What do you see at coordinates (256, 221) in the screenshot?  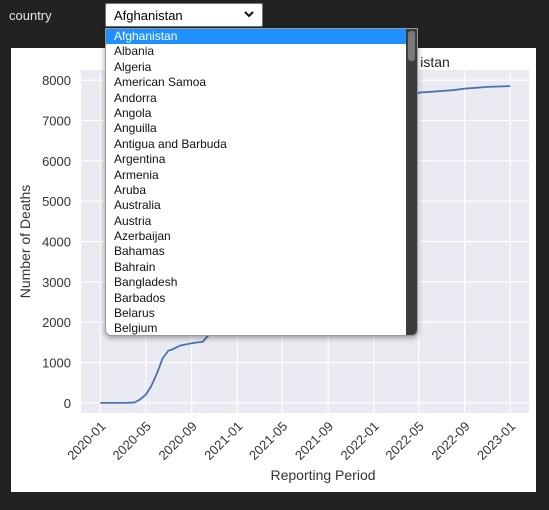 I see `country-option: Austria` at bounding box center [256, 221].